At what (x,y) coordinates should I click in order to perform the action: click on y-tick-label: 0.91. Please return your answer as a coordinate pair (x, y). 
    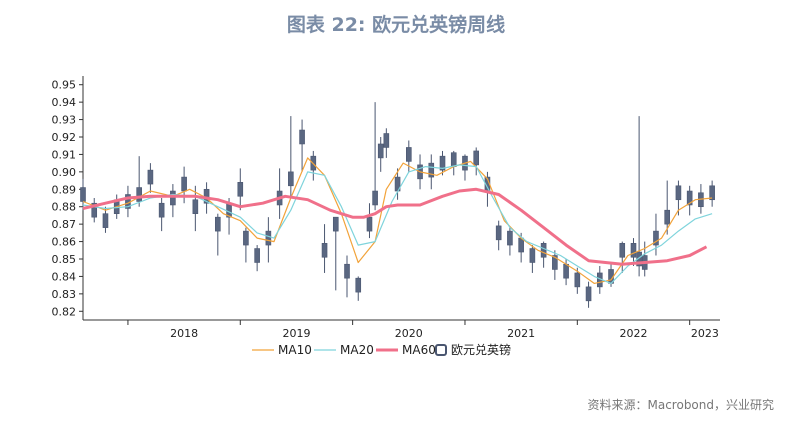
    Looking at the image, I should click on (64, 154).